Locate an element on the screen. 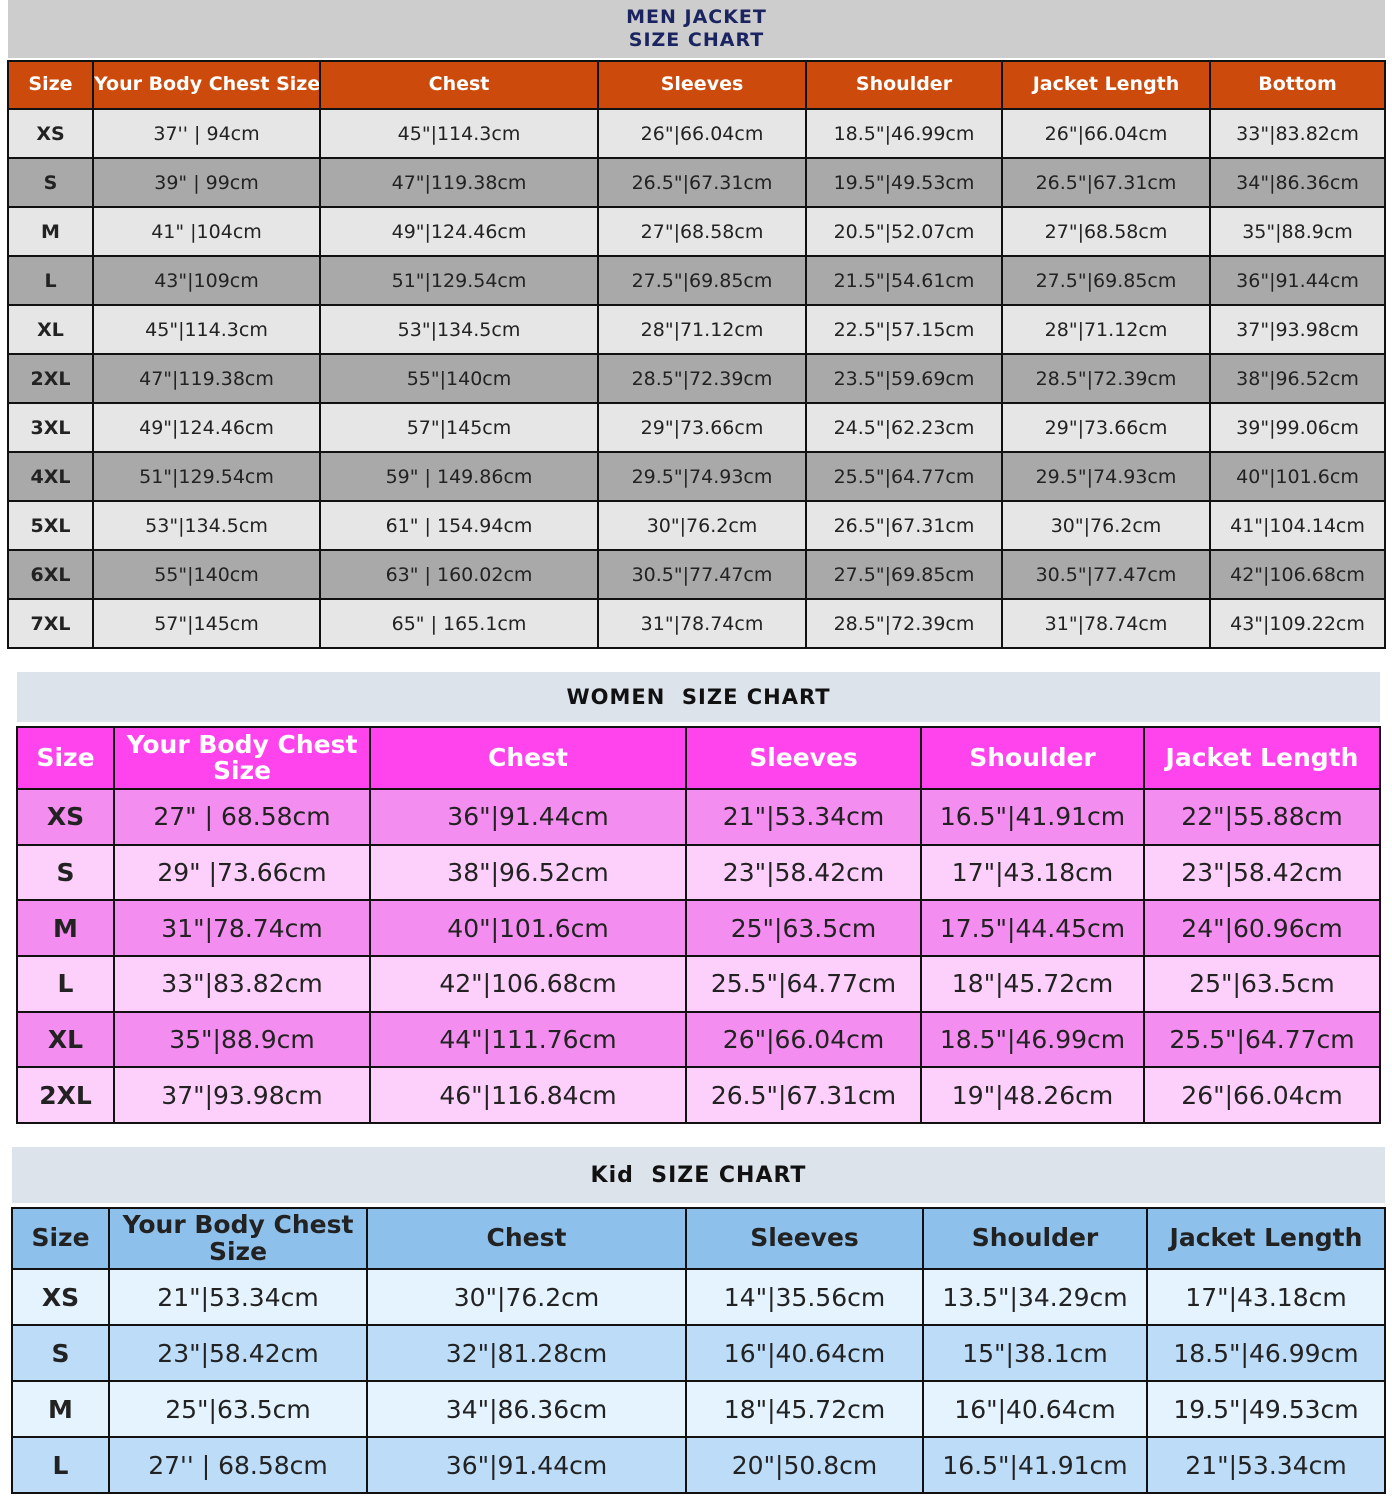 The width and height of the screenshot is (1392, 1500). measurement-cell: 24"|60.96cm is located at coordinates (1262, 928).